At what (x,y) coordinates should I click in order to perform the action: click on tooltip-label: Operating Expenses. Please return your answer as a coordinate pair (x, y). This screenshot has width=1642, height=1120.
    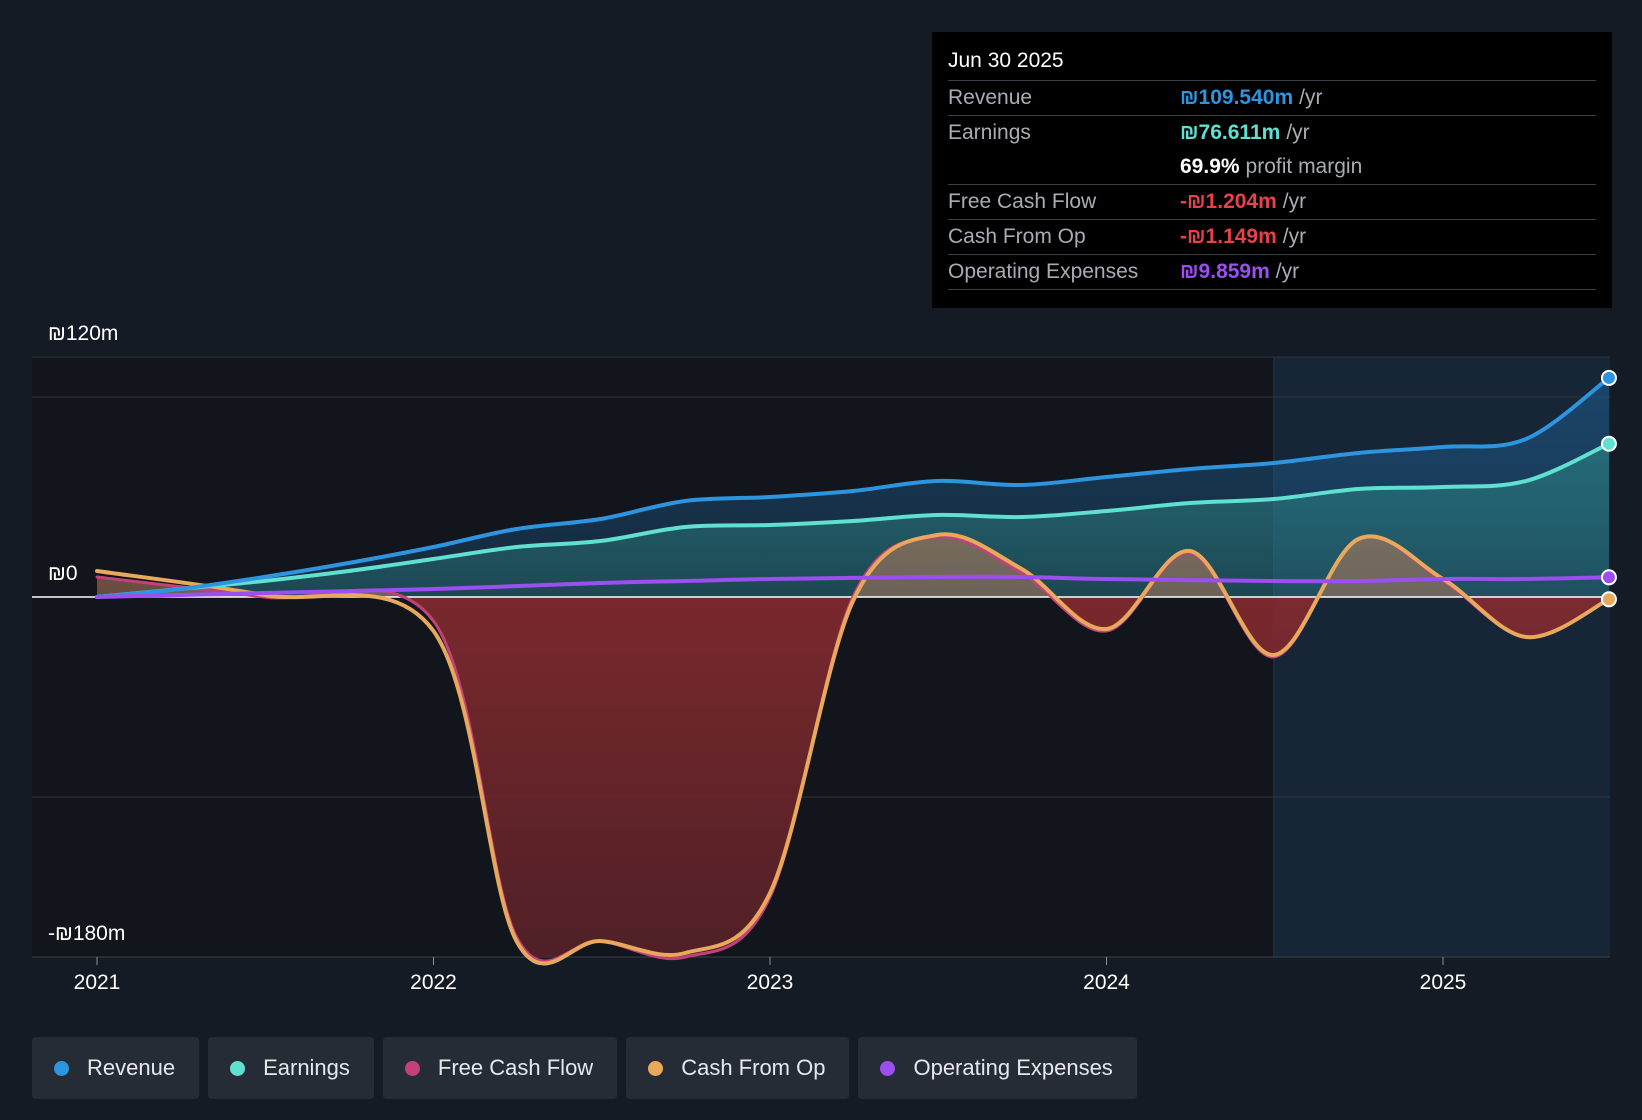
    Looking at the image, I should click on (1043, 271).